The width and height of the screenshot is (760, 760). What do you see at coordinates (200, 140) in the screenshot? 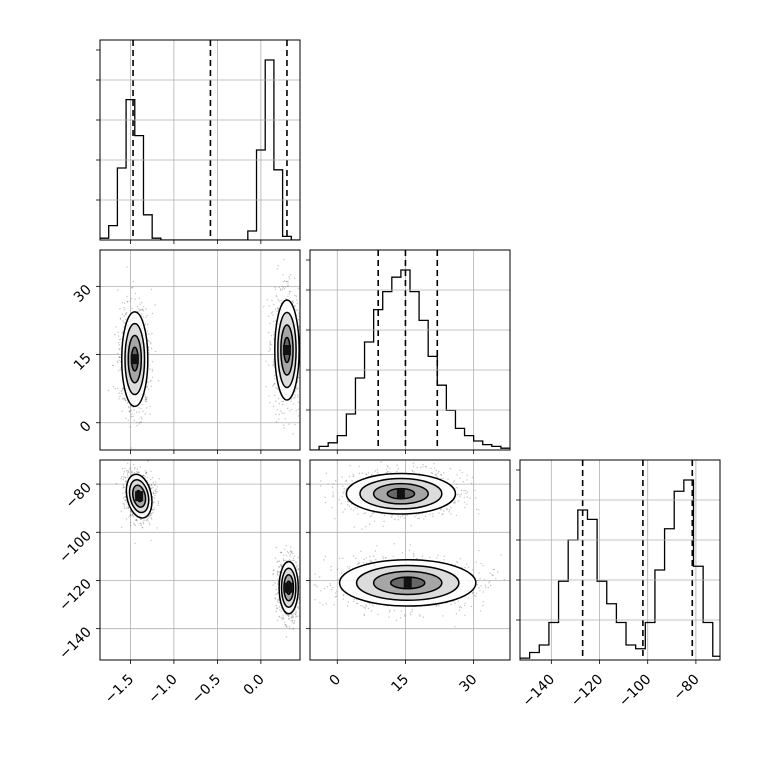
I see `panel-content` at bounding box center [200, 140].